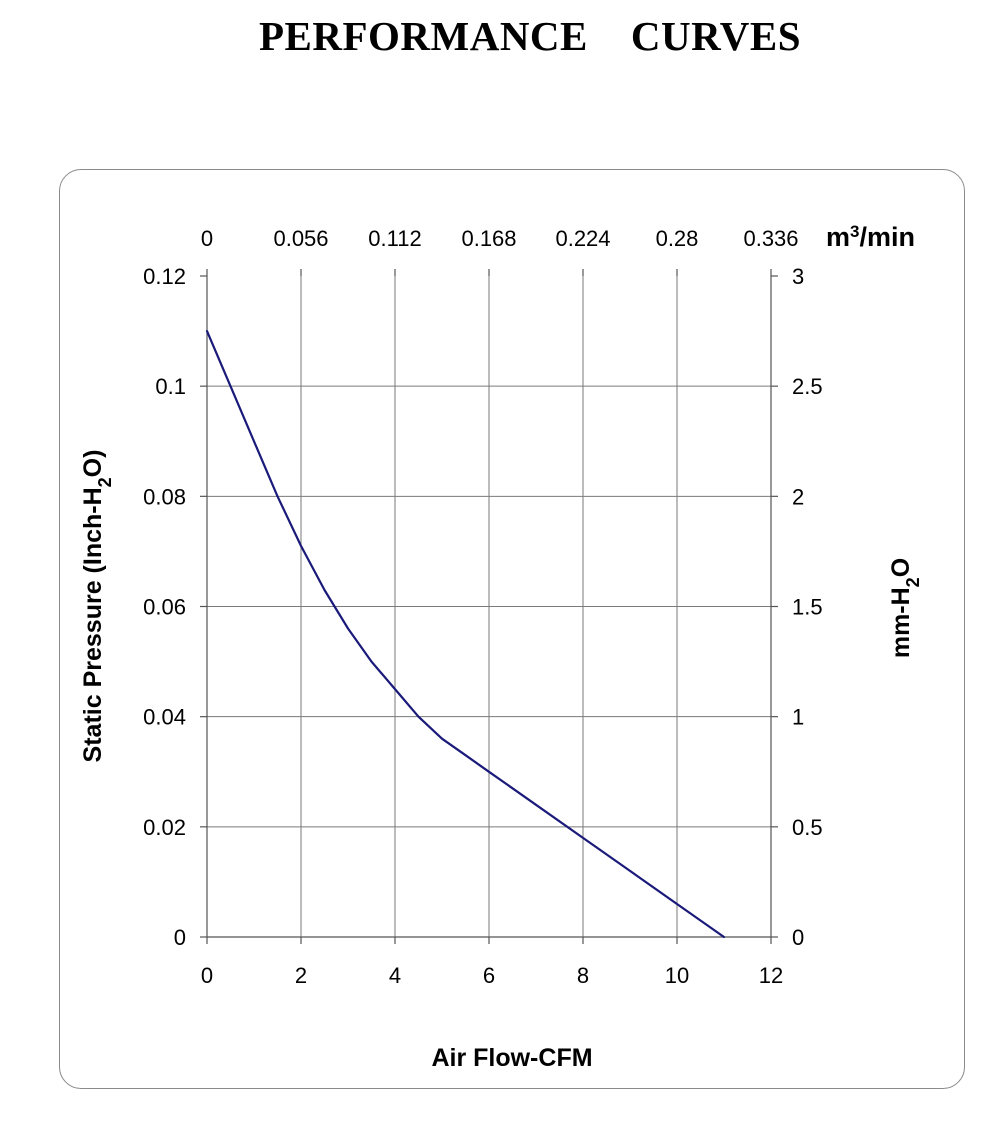 The image size is (1000, 1127). Describe the element at coordinates (164, 607) in the screenshot. I see `y-tick-label: 0.06` at that location.